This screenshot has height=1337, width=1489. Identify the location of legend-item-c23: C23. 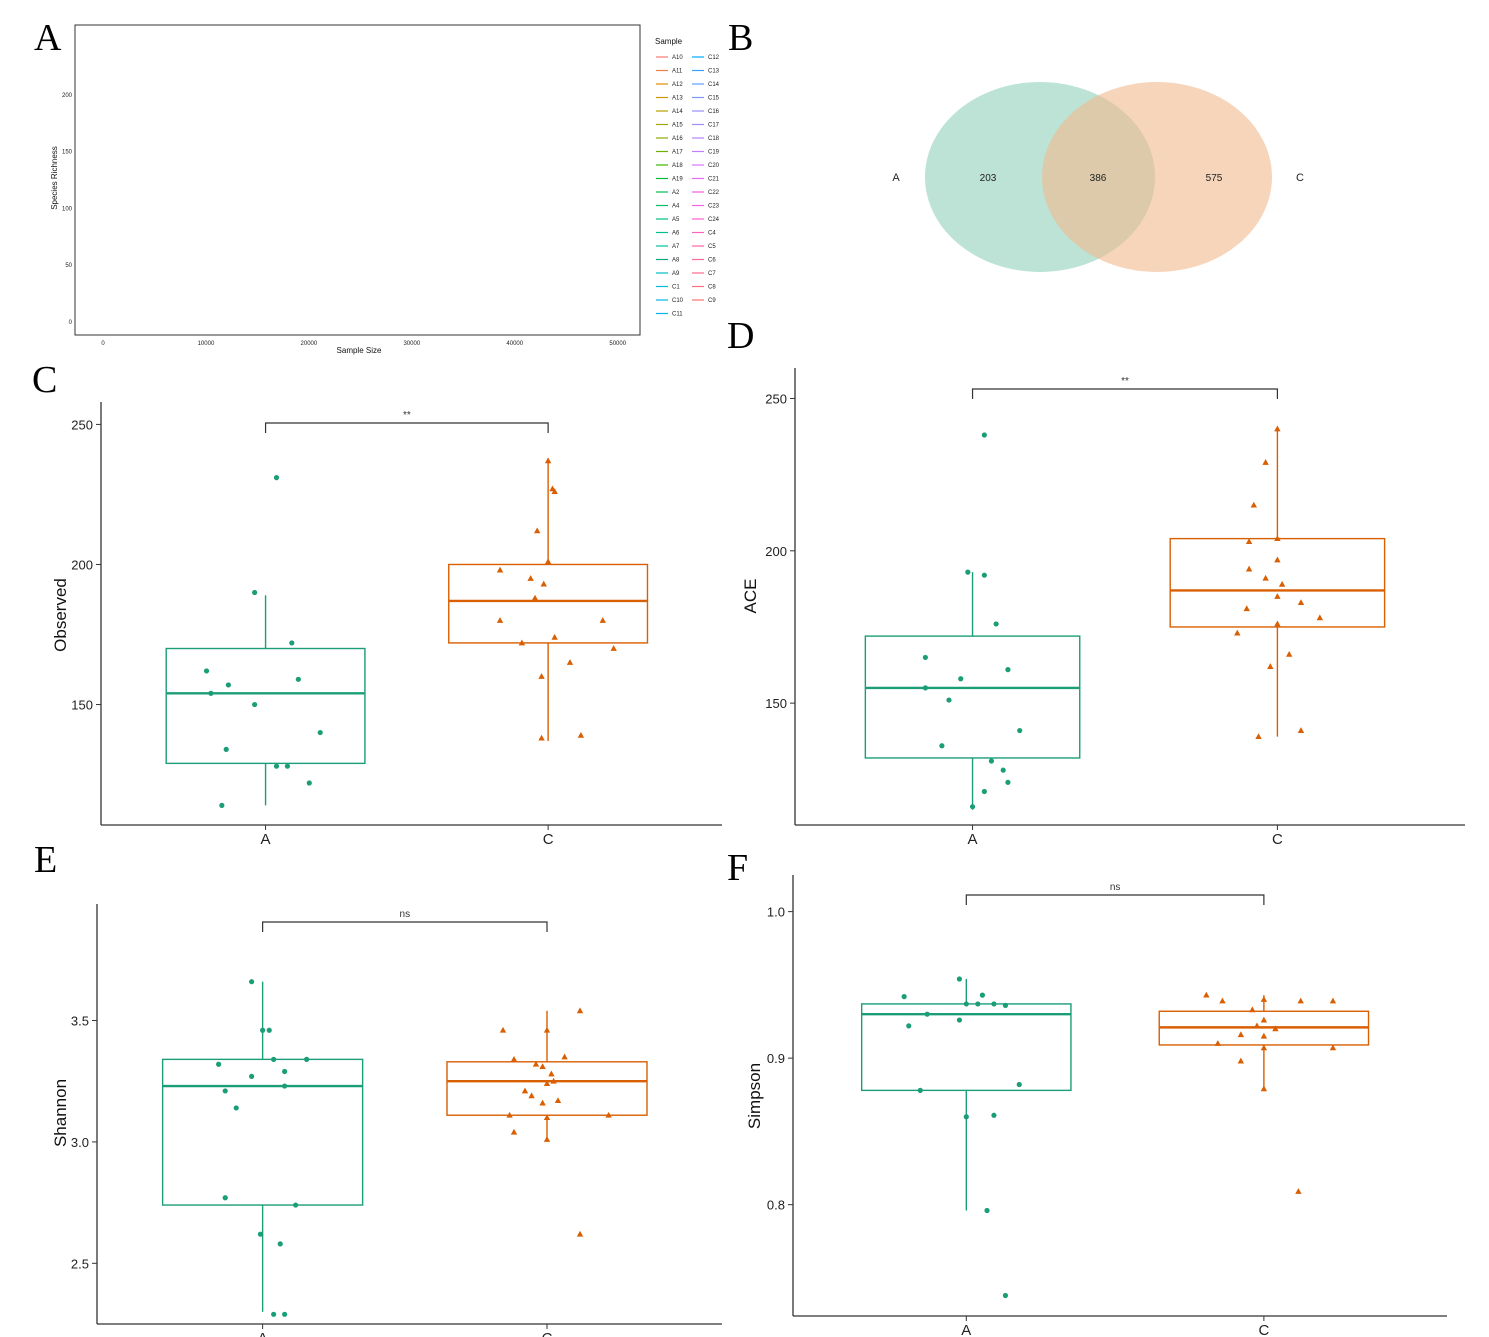
(706, 207).